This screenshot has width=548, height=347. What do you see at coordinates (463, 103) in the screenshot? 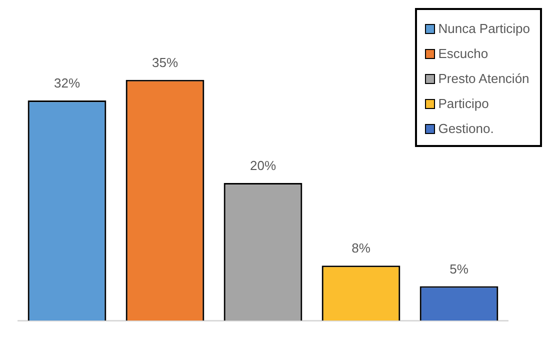
I see `legend-label: Participo` at bounding box center [463, 103].